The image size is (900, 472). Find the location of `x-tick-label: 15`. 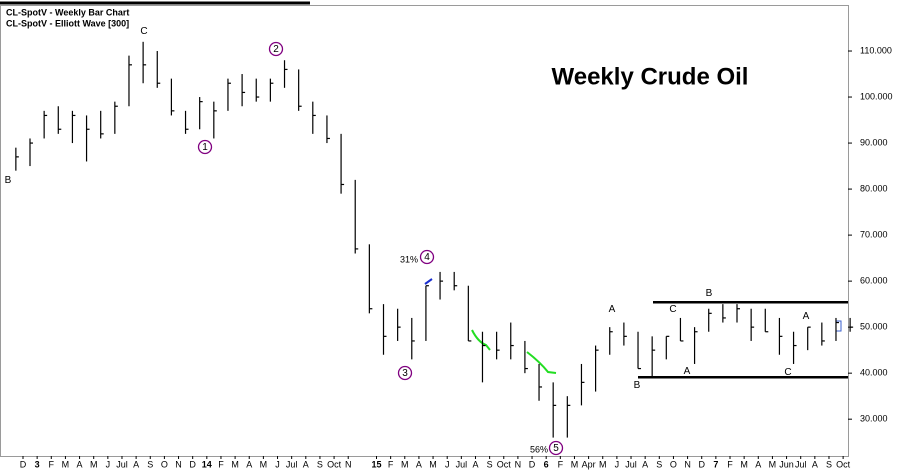

x-tick-label: 15 is located at coordinates (376, 464).